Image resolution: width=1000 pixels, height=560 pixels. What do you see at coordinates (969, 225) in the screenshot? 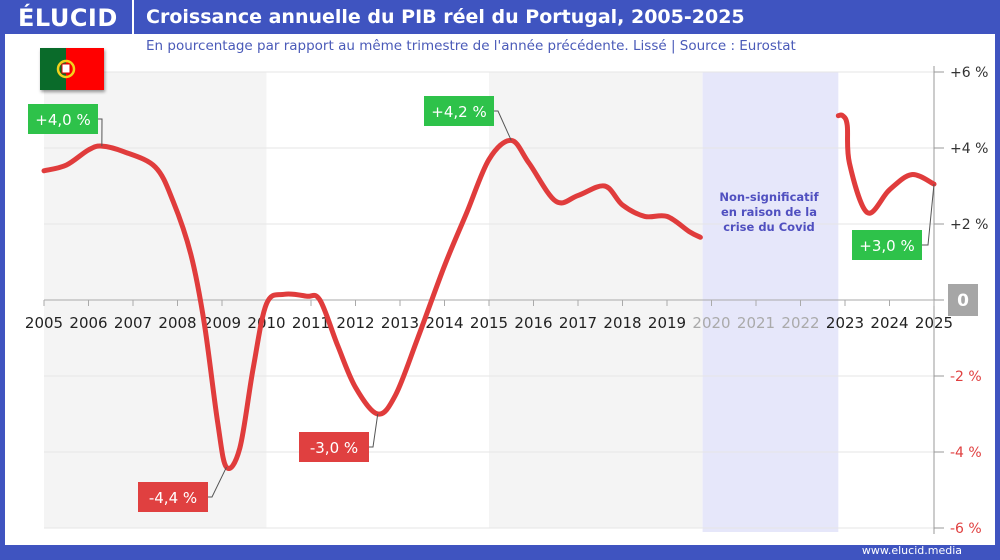
I see `y-tick-label: +2 %` at bounding box center [969, 225].